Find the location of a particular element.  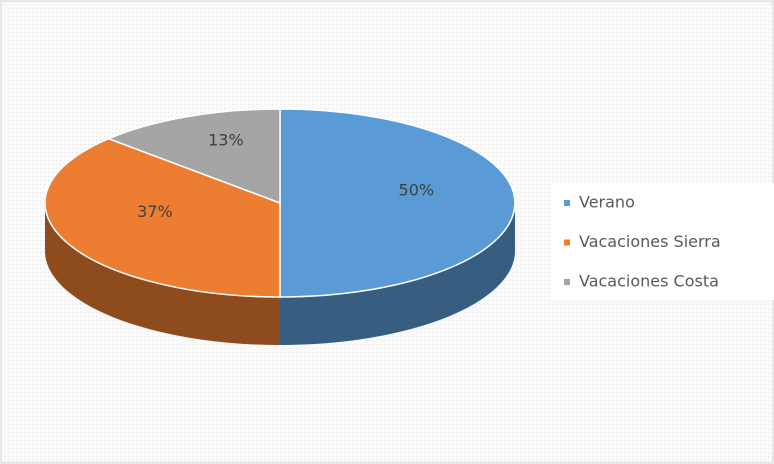

data-label: 13% is located at coordinates (226, 139).